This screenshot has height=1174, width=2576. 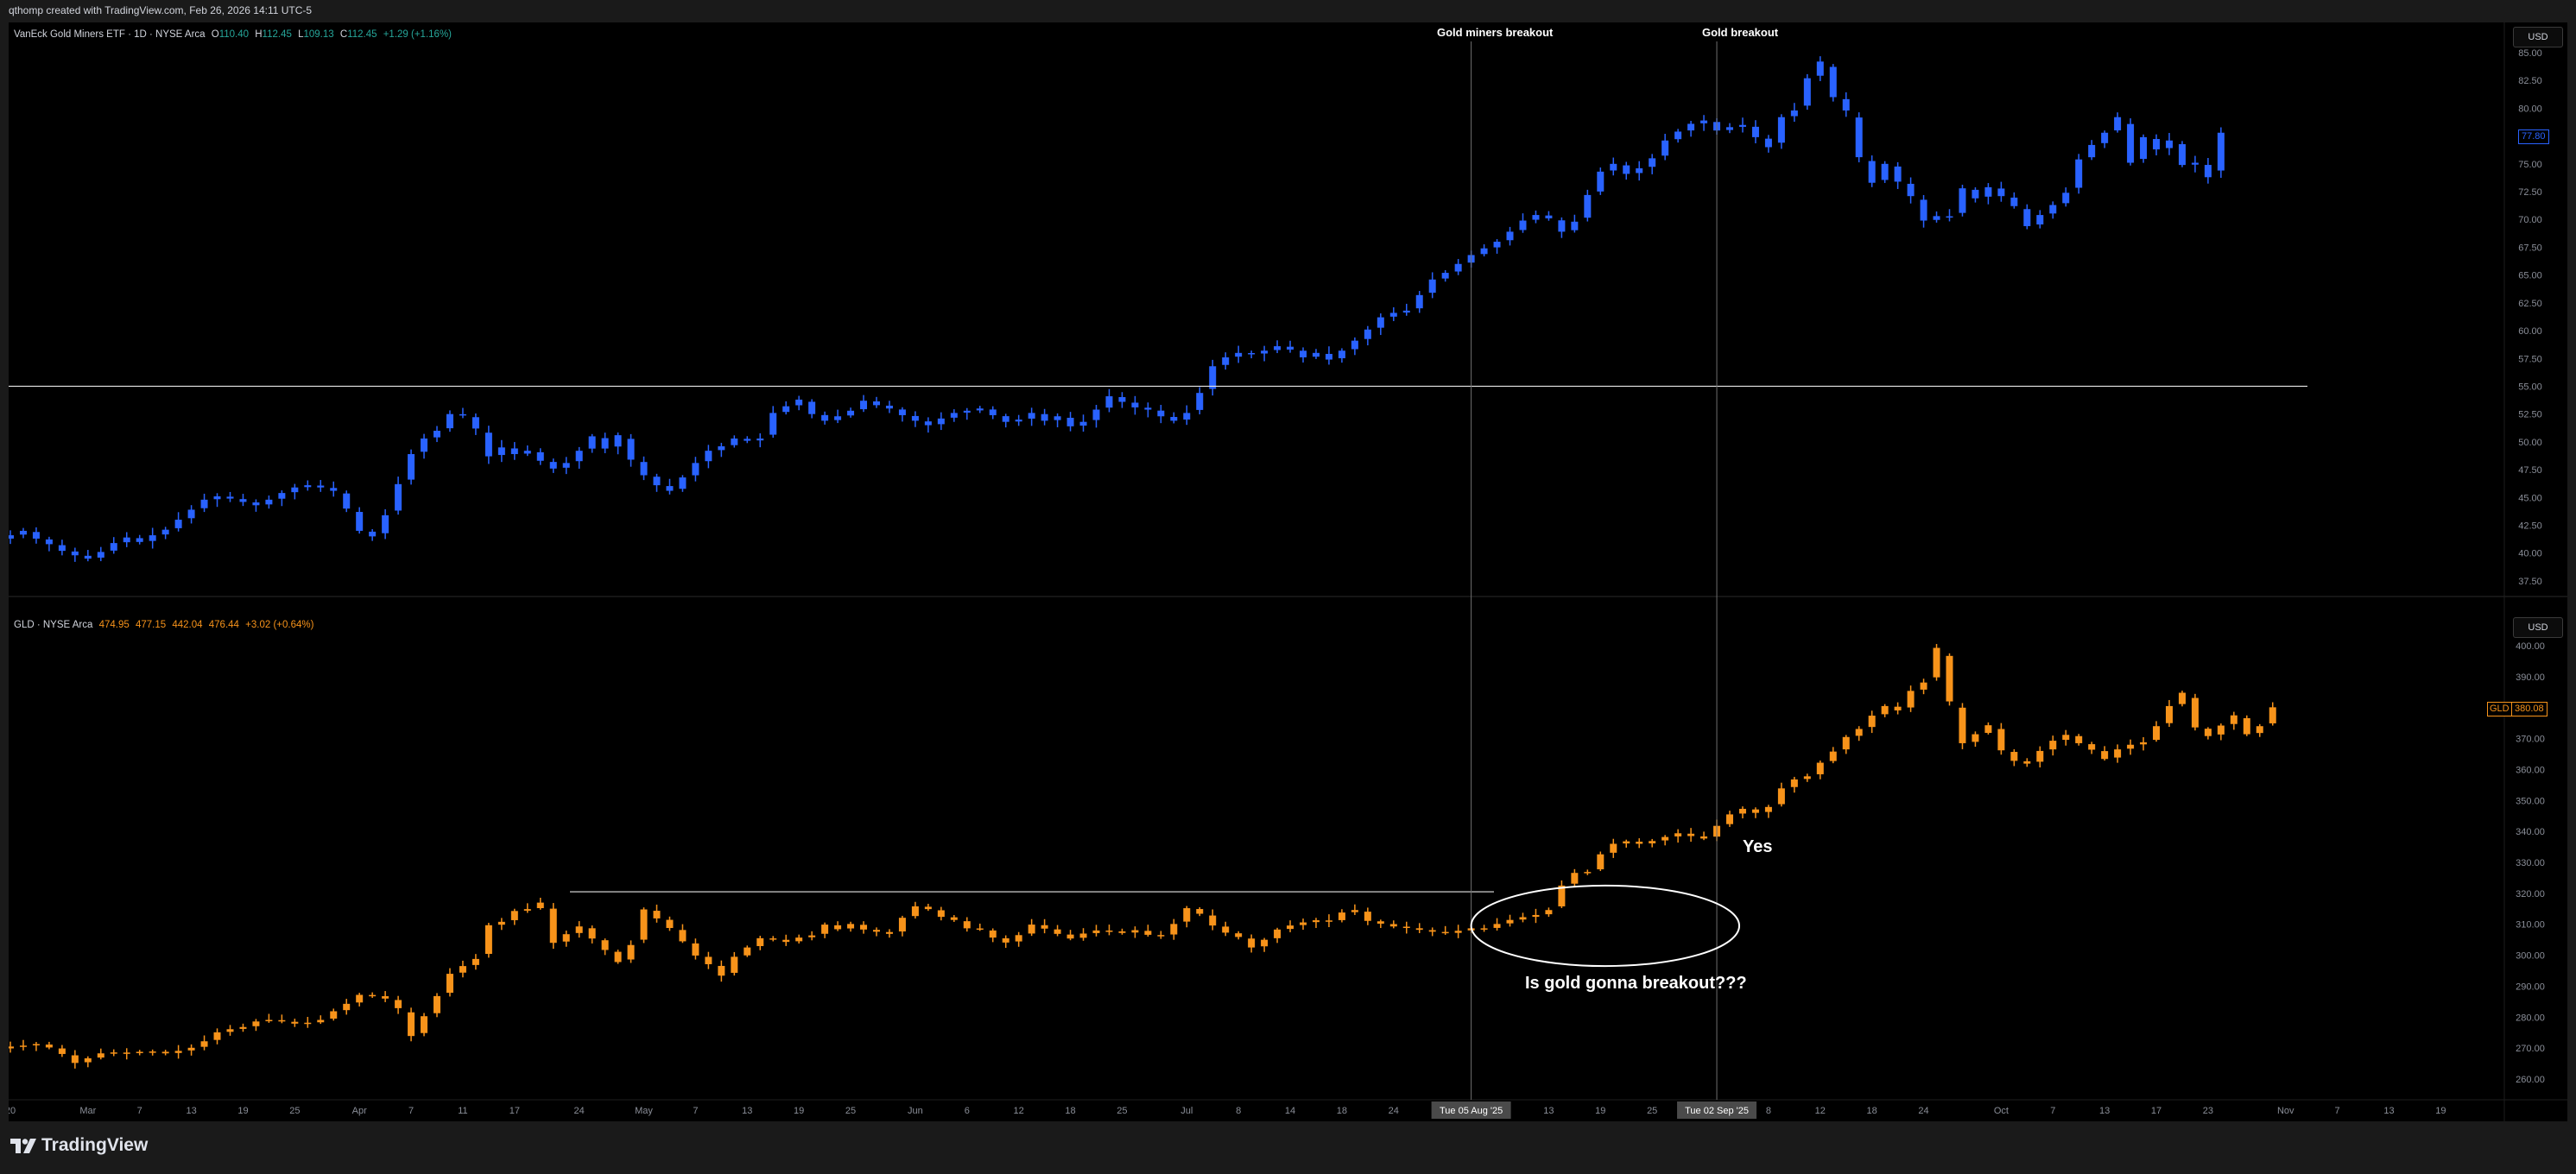 What do you see at coordinates (2530, 582) in the screenshot?
I see `gdx-price-tick-label: 37.50` at bounding box center [2530, 582].